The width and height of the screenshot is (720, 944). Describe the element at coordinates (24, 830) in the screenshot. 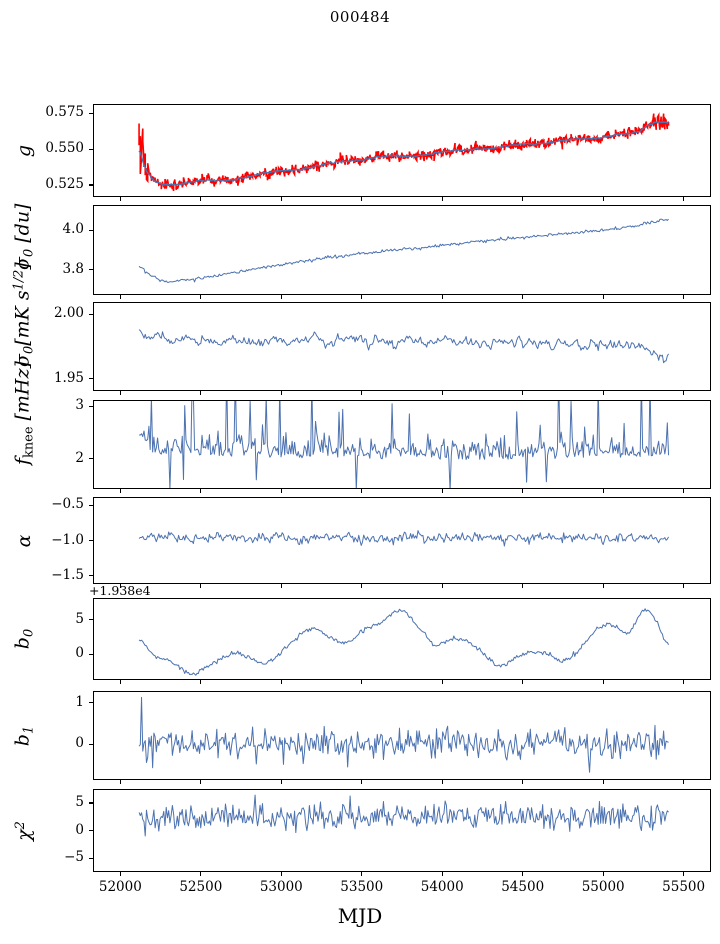

I see `ylabel-chi2: χ2` at that location.